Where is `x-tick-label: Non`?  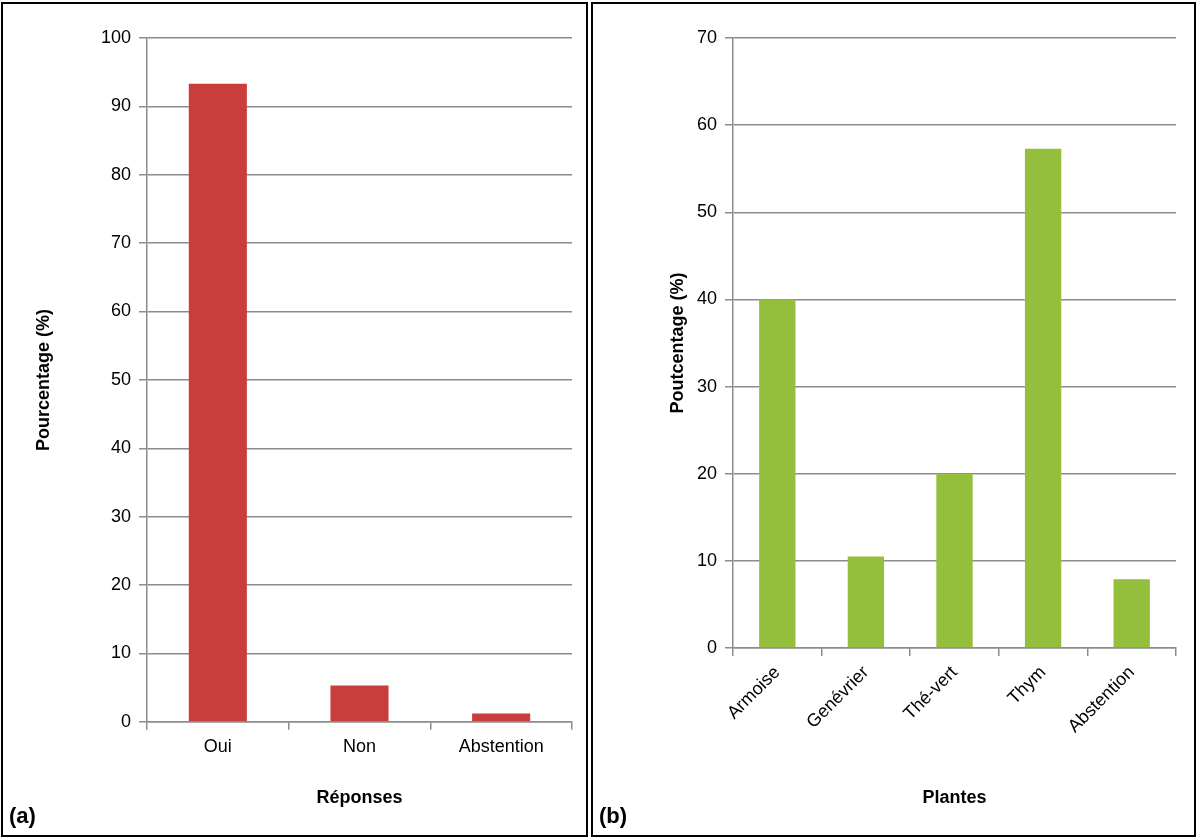 x-tick-label: Non is located at coordinates (359, 745).